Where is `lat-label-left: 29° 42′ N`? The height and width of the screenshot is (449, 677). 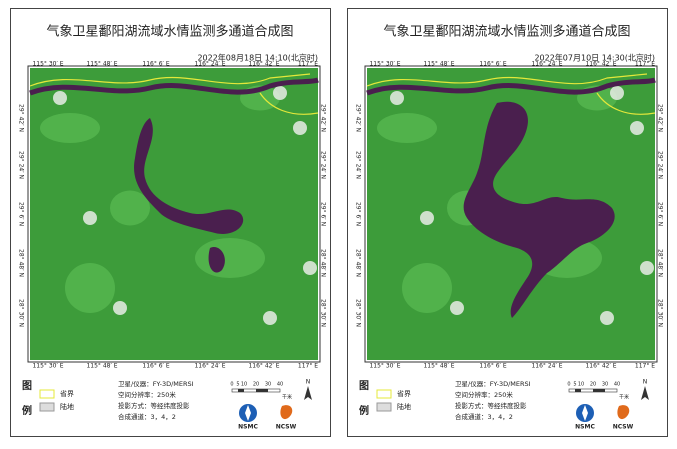
lat-label-left: 29° 42′ N is located at coordinates (21, 118).